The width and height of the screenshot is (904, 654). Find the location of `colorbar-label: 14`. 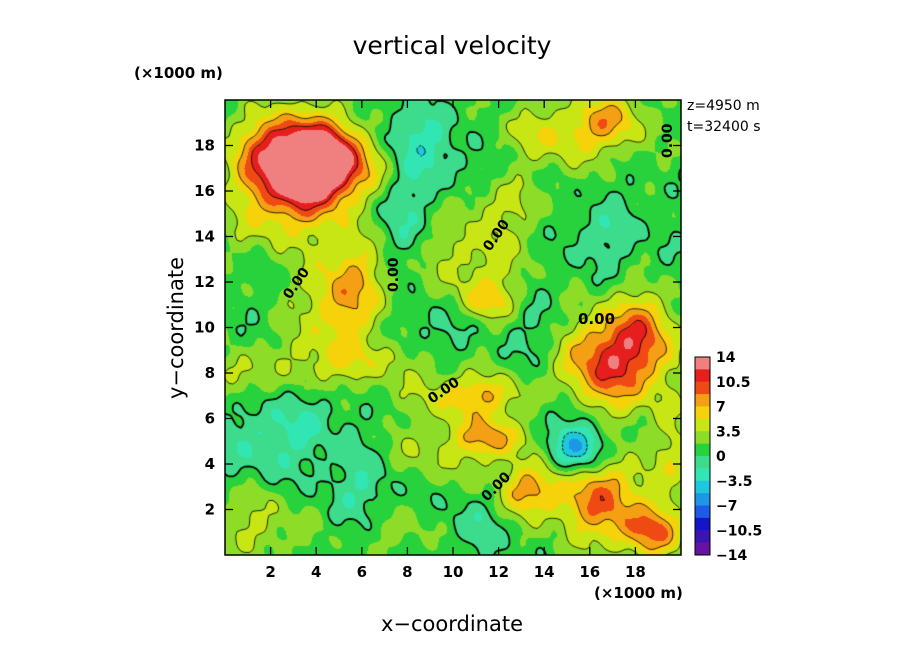

colorbar-label: 14 is located at coordinates (726, 358).